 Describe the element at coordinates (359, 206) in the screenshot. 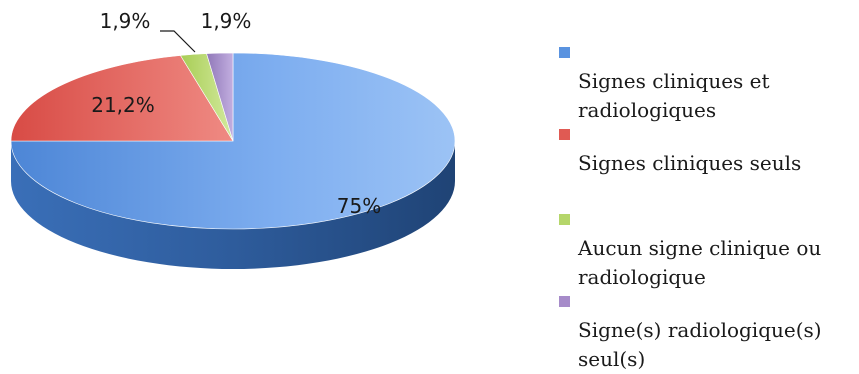

I see `data-label: 75%` at that location.